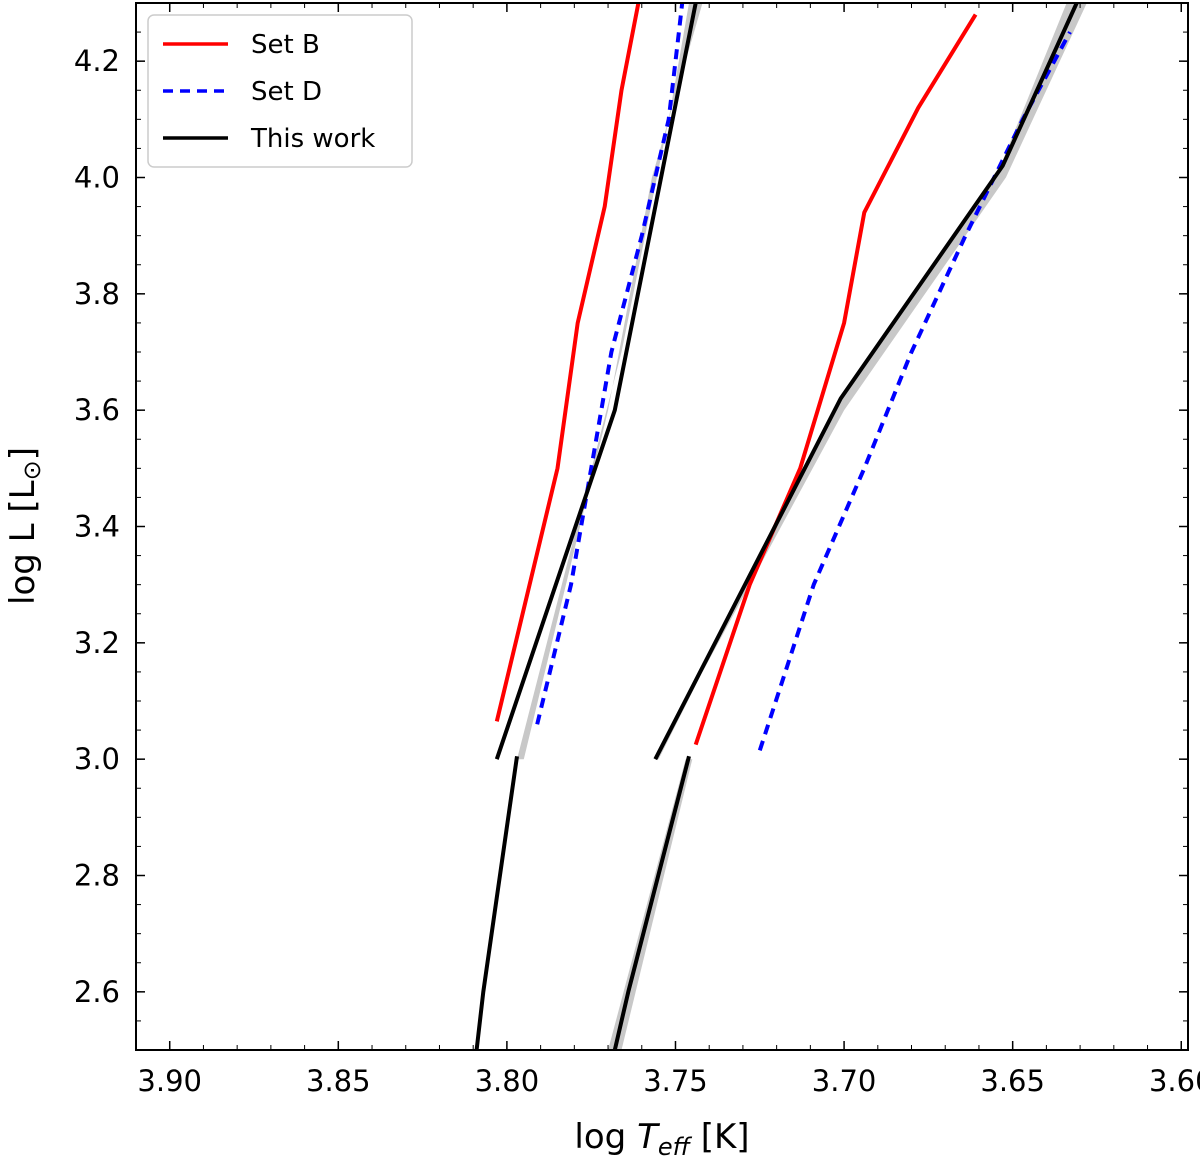  Describe the element at coordinates (24, 526) in the screenshot. I see `y-axis-label: log L [L⊙]` at that location.